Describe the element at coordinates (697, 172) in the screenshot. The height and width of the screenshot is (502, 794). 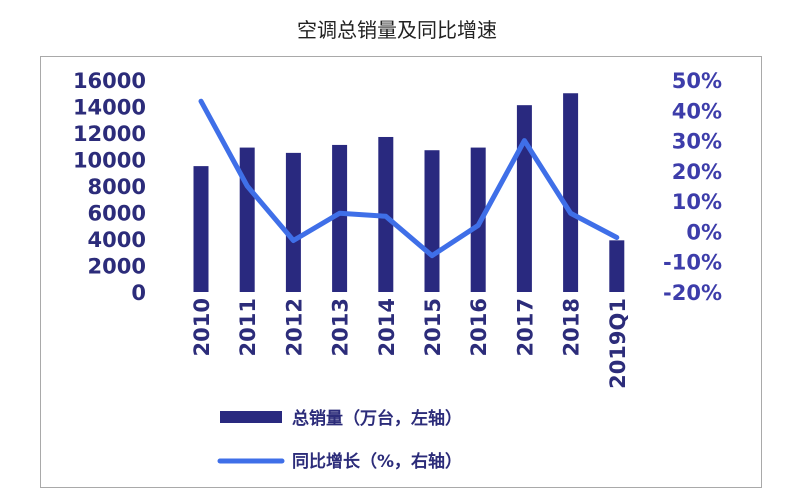
I see `right-tick-label: 20%` at that location.